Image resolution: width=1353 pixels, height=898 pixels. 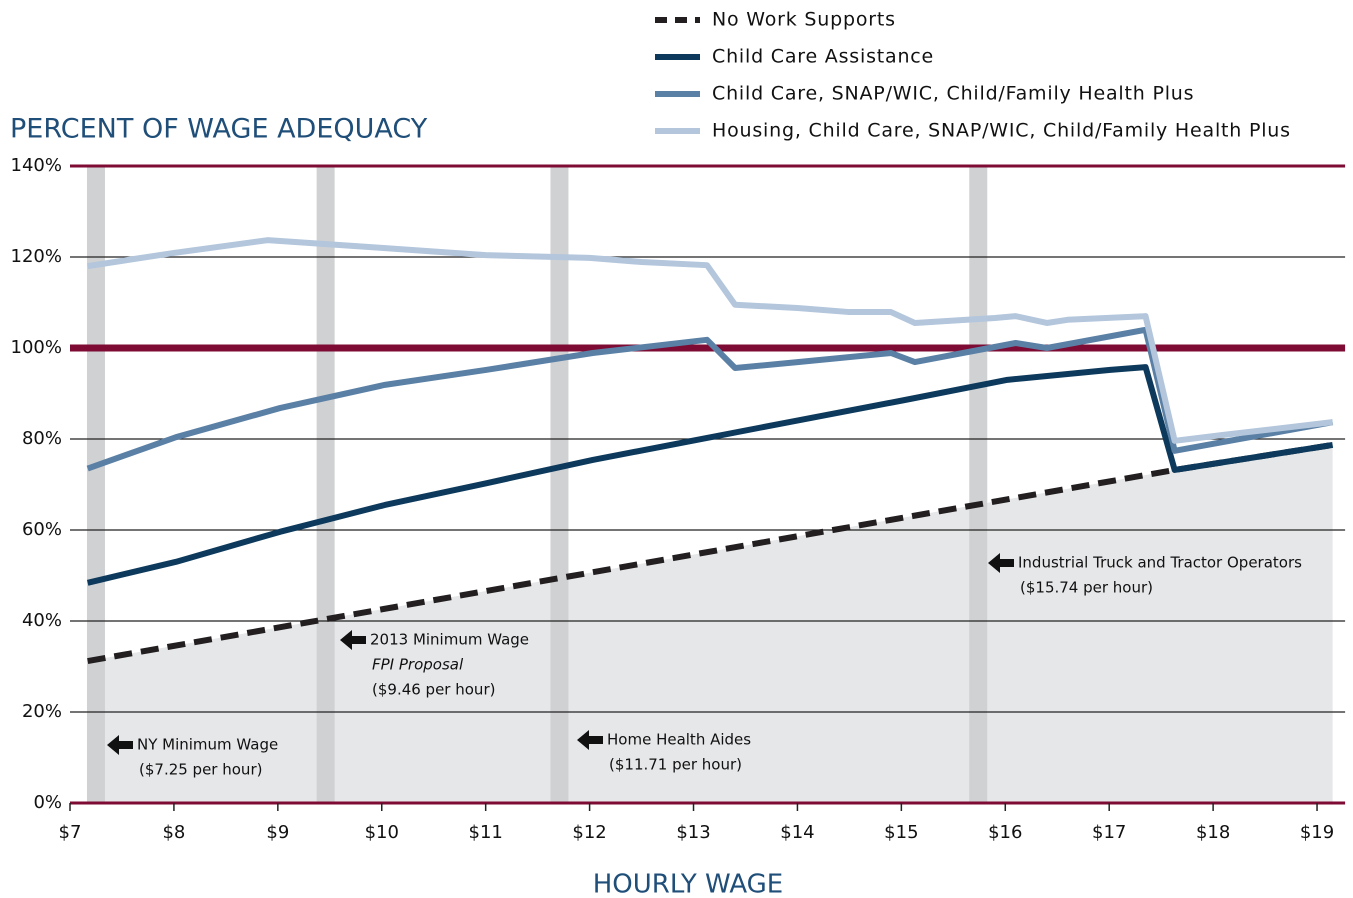 I want to click on annotation-text: ($15.74 per hour), so click(x=1086, y=588).